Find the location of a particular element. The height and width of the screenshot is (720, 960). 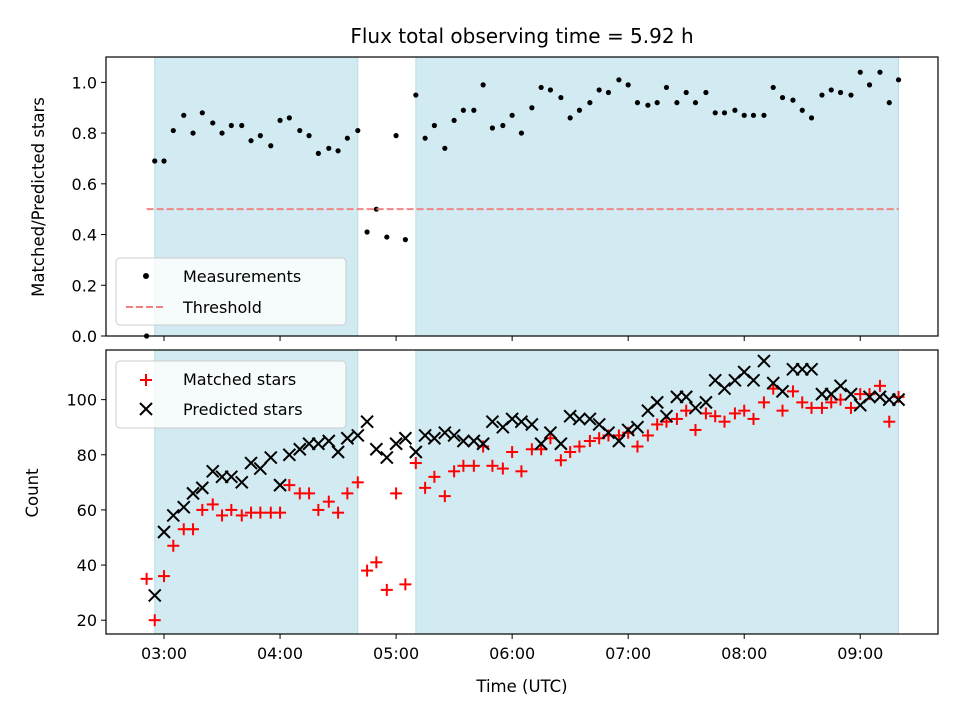

top-legend-box is located at coordinates (231, 291).